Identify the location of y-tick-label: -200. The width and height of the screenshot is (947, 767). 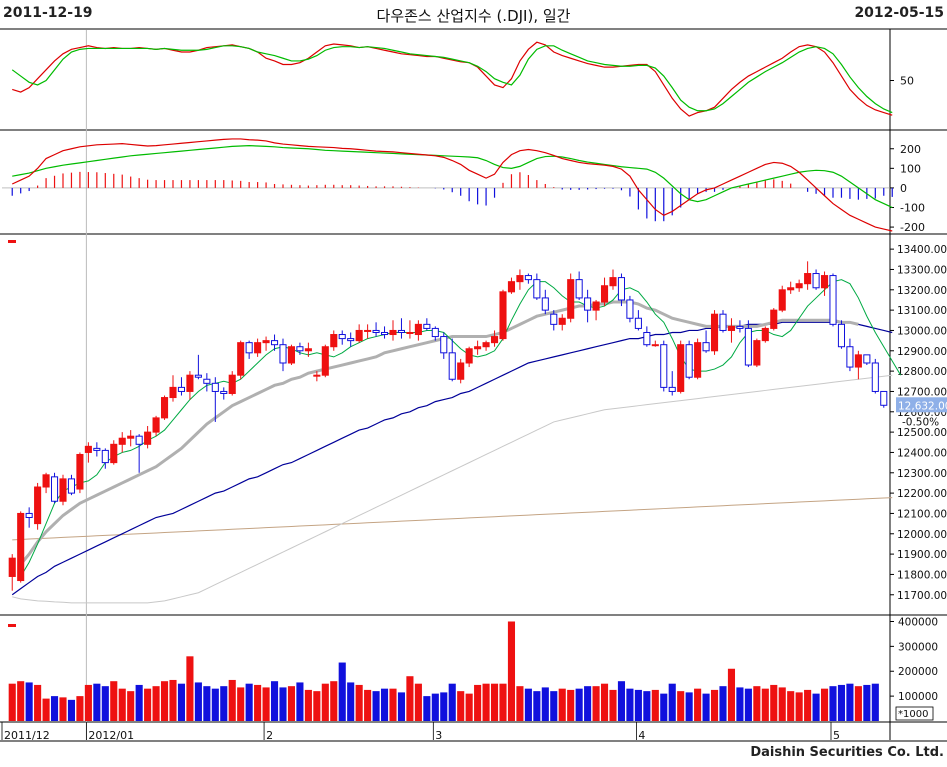
(912, 227).